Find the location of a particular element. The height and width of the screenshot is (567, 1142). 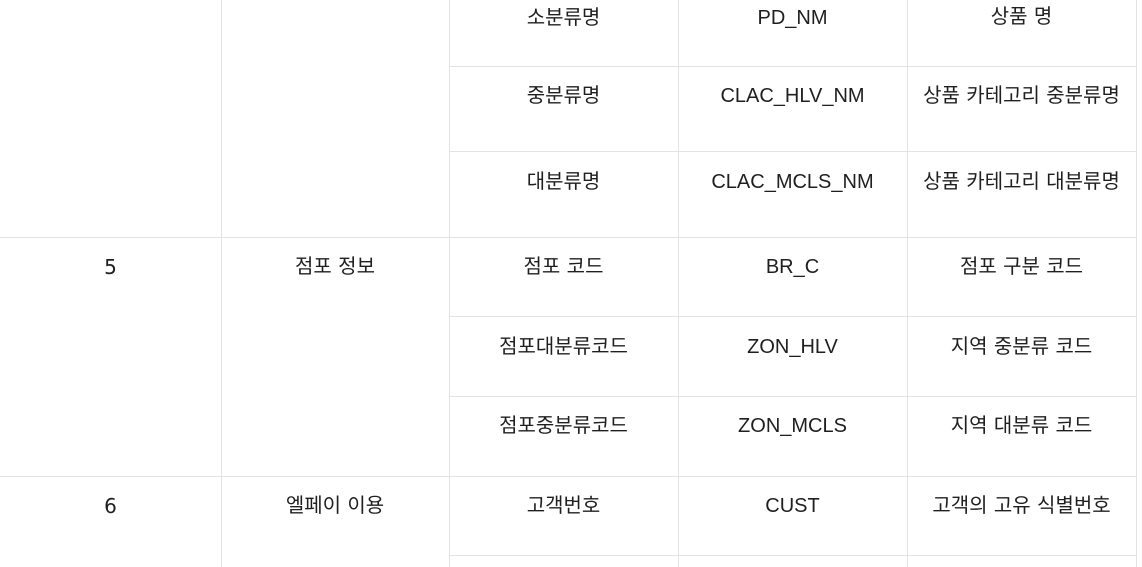

cell-description: 상품 카테고리 대분류명 is located at coordinates (1021, 181).